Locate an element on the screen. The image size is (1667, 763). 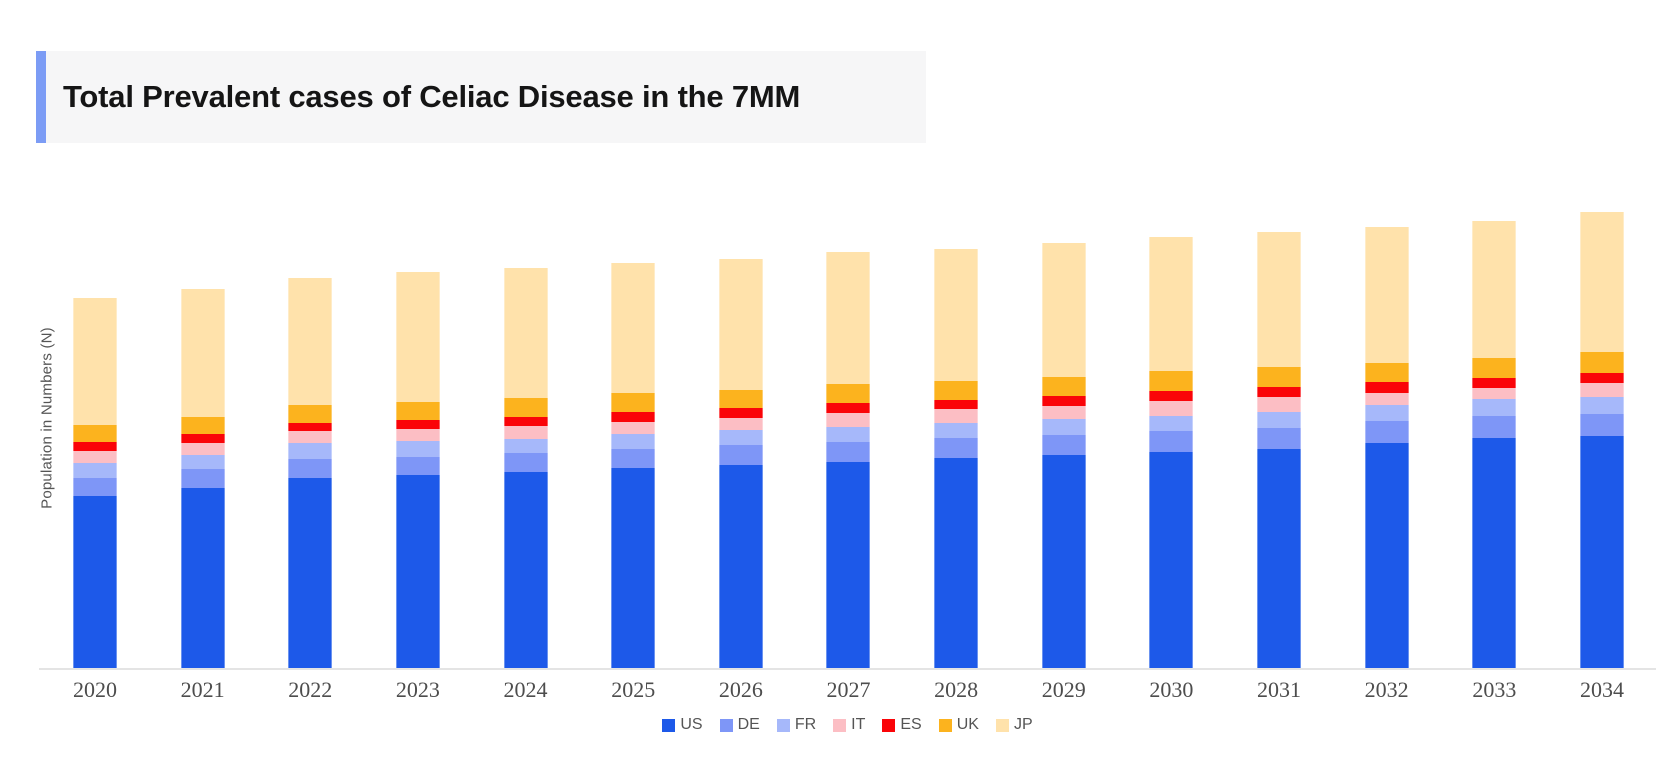
bar-segment-de-2034 is located at coordinates (1601, 425).